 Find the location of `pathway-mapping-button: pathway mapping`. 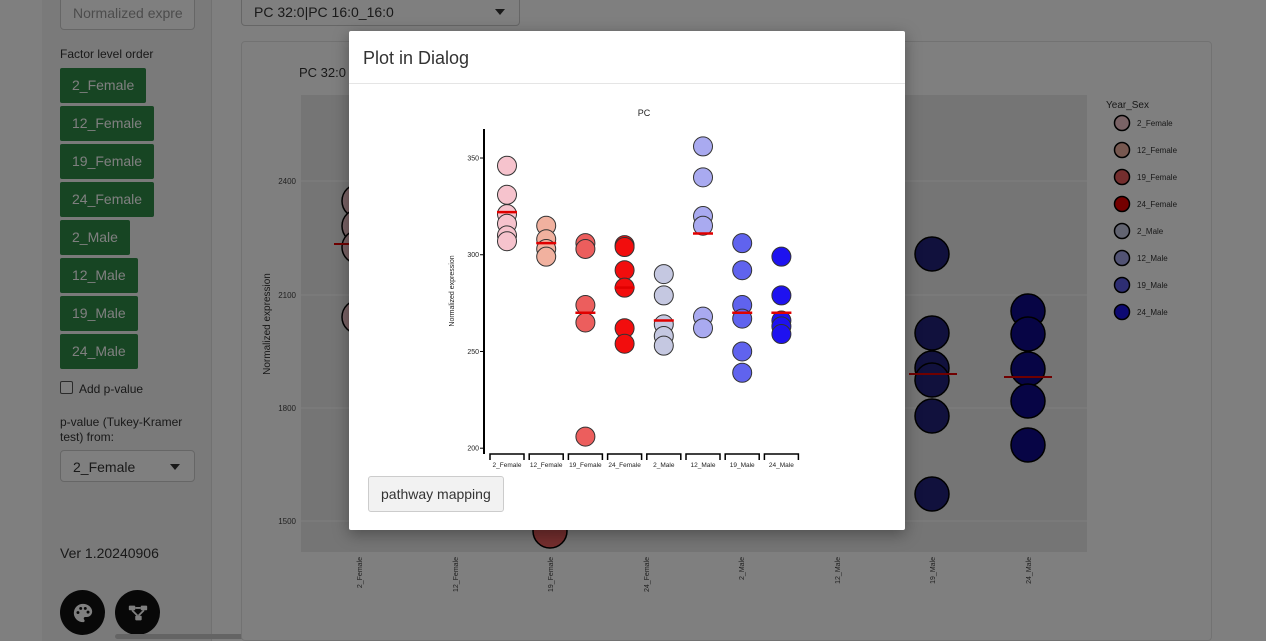

pathway-mapping-button: pathway mapping is located at coordinates (436, 494).